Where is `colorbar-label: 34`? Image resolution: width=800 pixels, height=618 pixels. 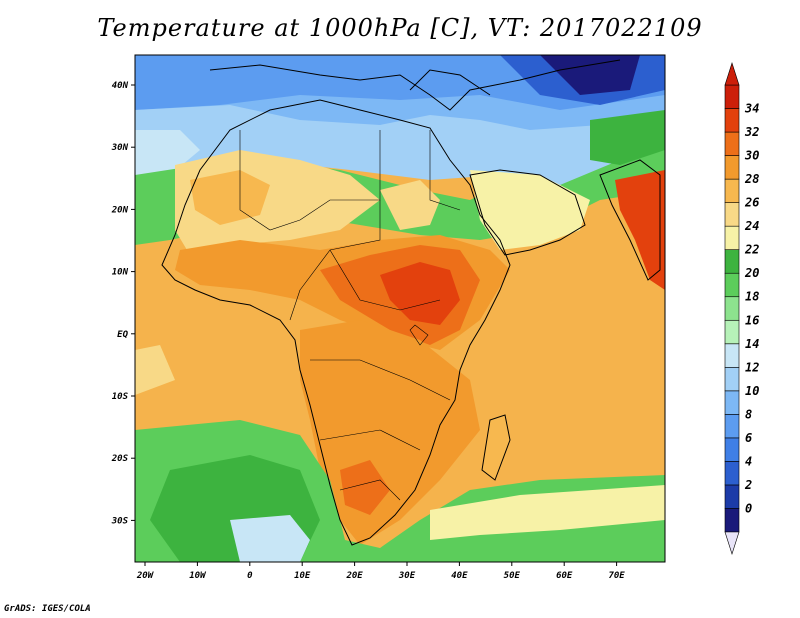
colorbar-label: 34 is located at coordinates (751, 109).